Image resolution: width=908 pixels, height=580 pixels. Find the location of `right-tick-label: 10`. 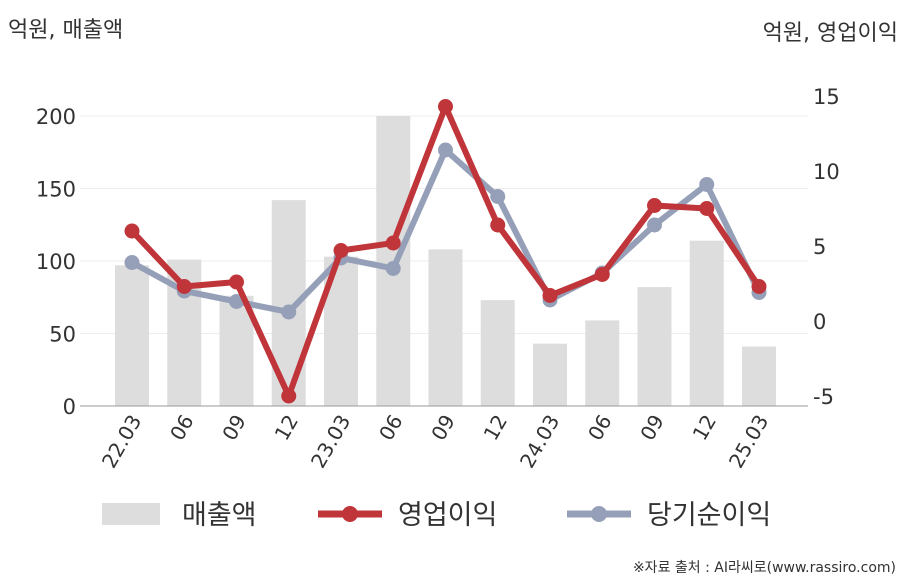

right-tick-label: 10 is located at coordinates (826, 172).